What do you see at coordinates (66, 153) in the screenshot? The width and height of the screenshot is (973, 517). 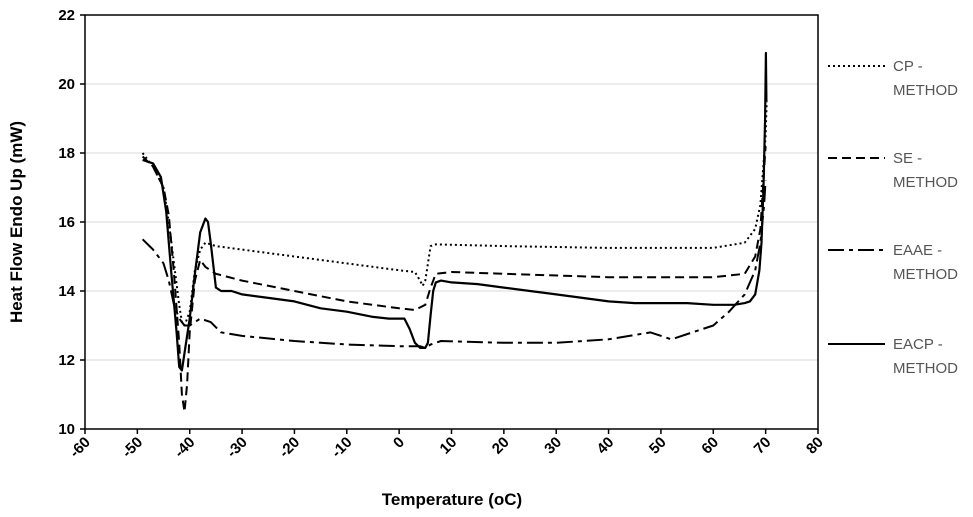 I see `y-tick-label: 18` at bounding box center [66, 153].